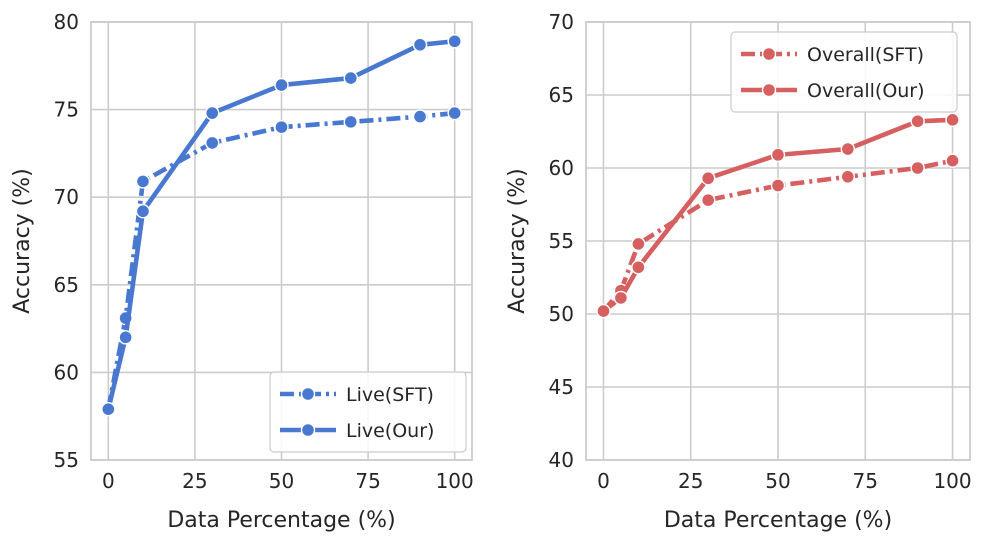  What do you see at coordinates (561, 314) in the screenshot?
I see `y-tick-label: 50` at bounding box center [561, 314].